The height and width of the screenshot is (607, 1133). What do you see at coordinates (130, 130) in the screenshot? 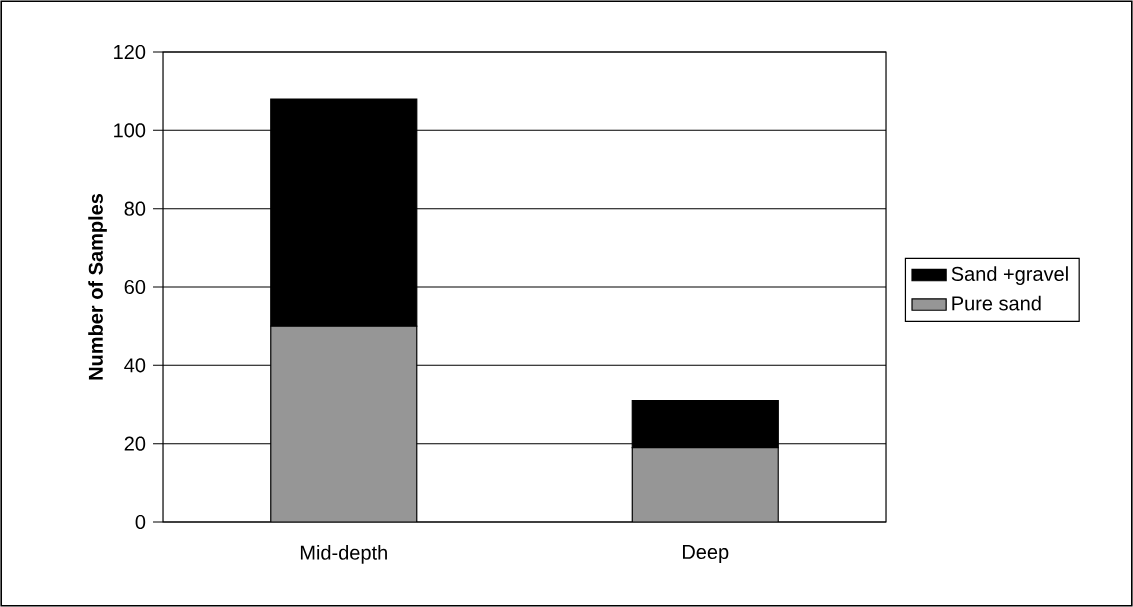
I see `y-tick-label: 100` at bounding box center [130, 130].